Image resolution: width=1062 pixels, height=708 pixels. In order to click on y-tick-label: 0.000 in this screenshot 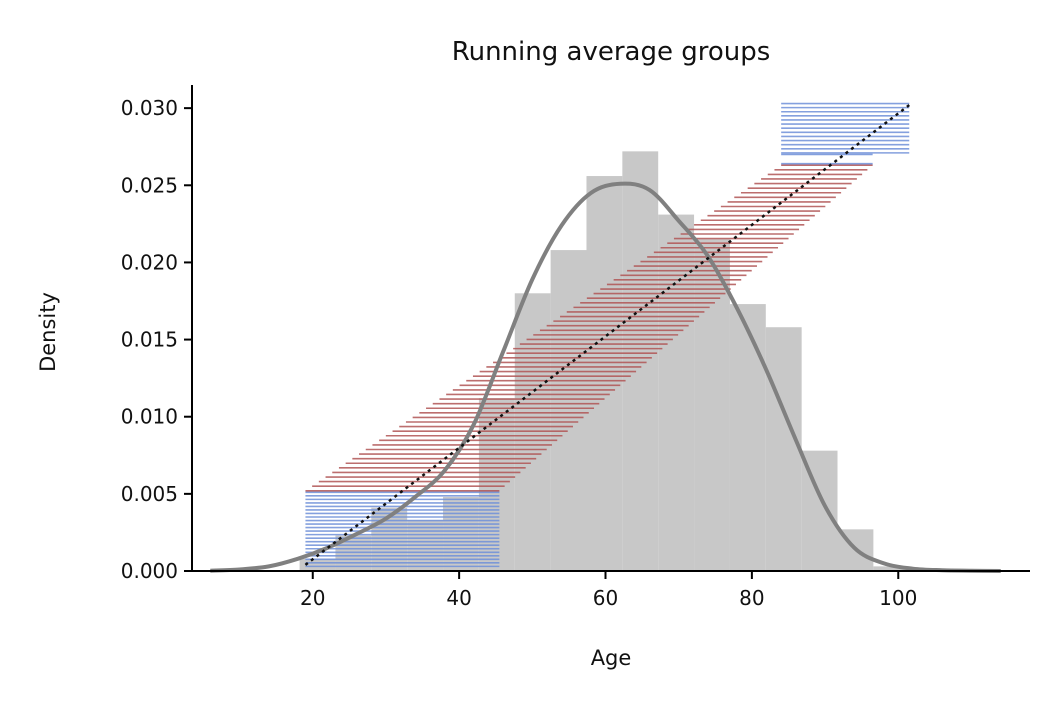, I will do `click(149, 571)`.